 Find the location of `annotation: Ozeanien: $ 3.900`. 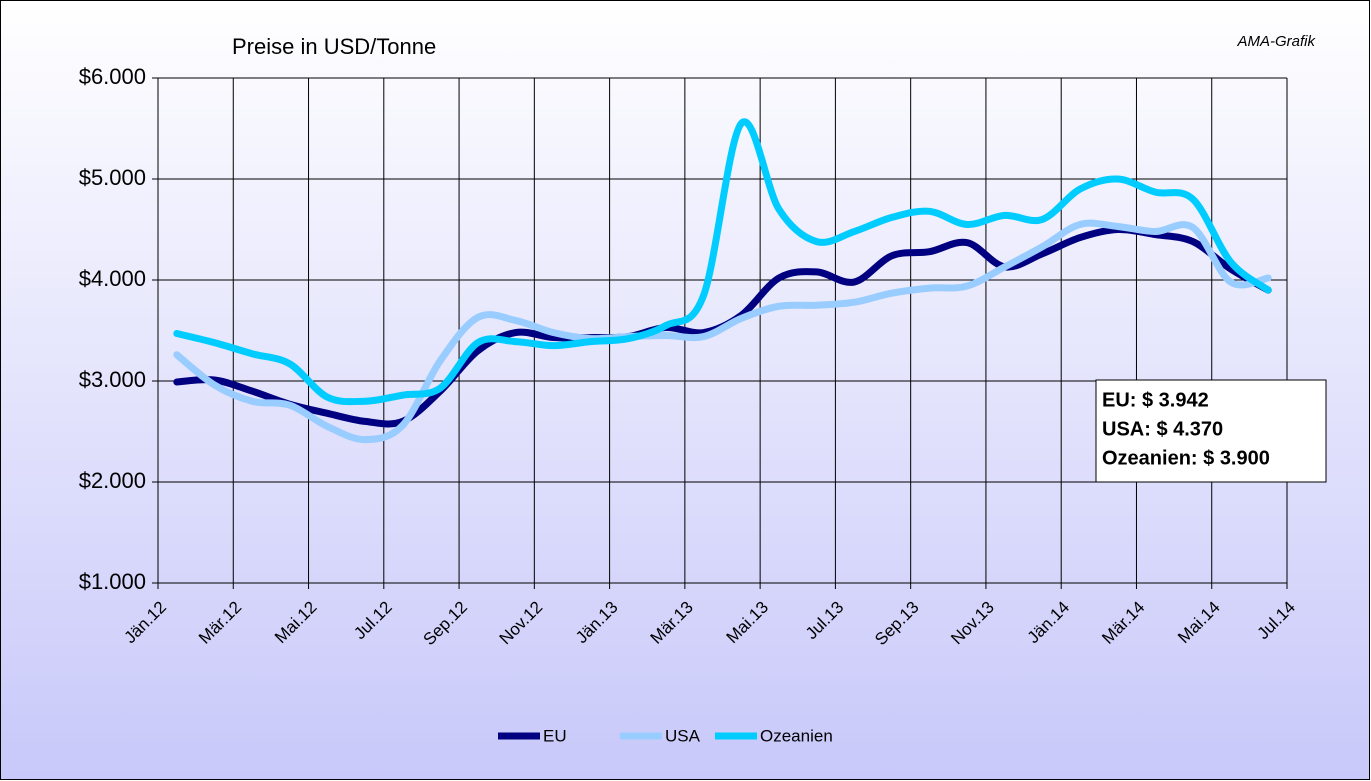

annotation: Ozeanien: $ 3.900 is located at coordinates (1186, 458).